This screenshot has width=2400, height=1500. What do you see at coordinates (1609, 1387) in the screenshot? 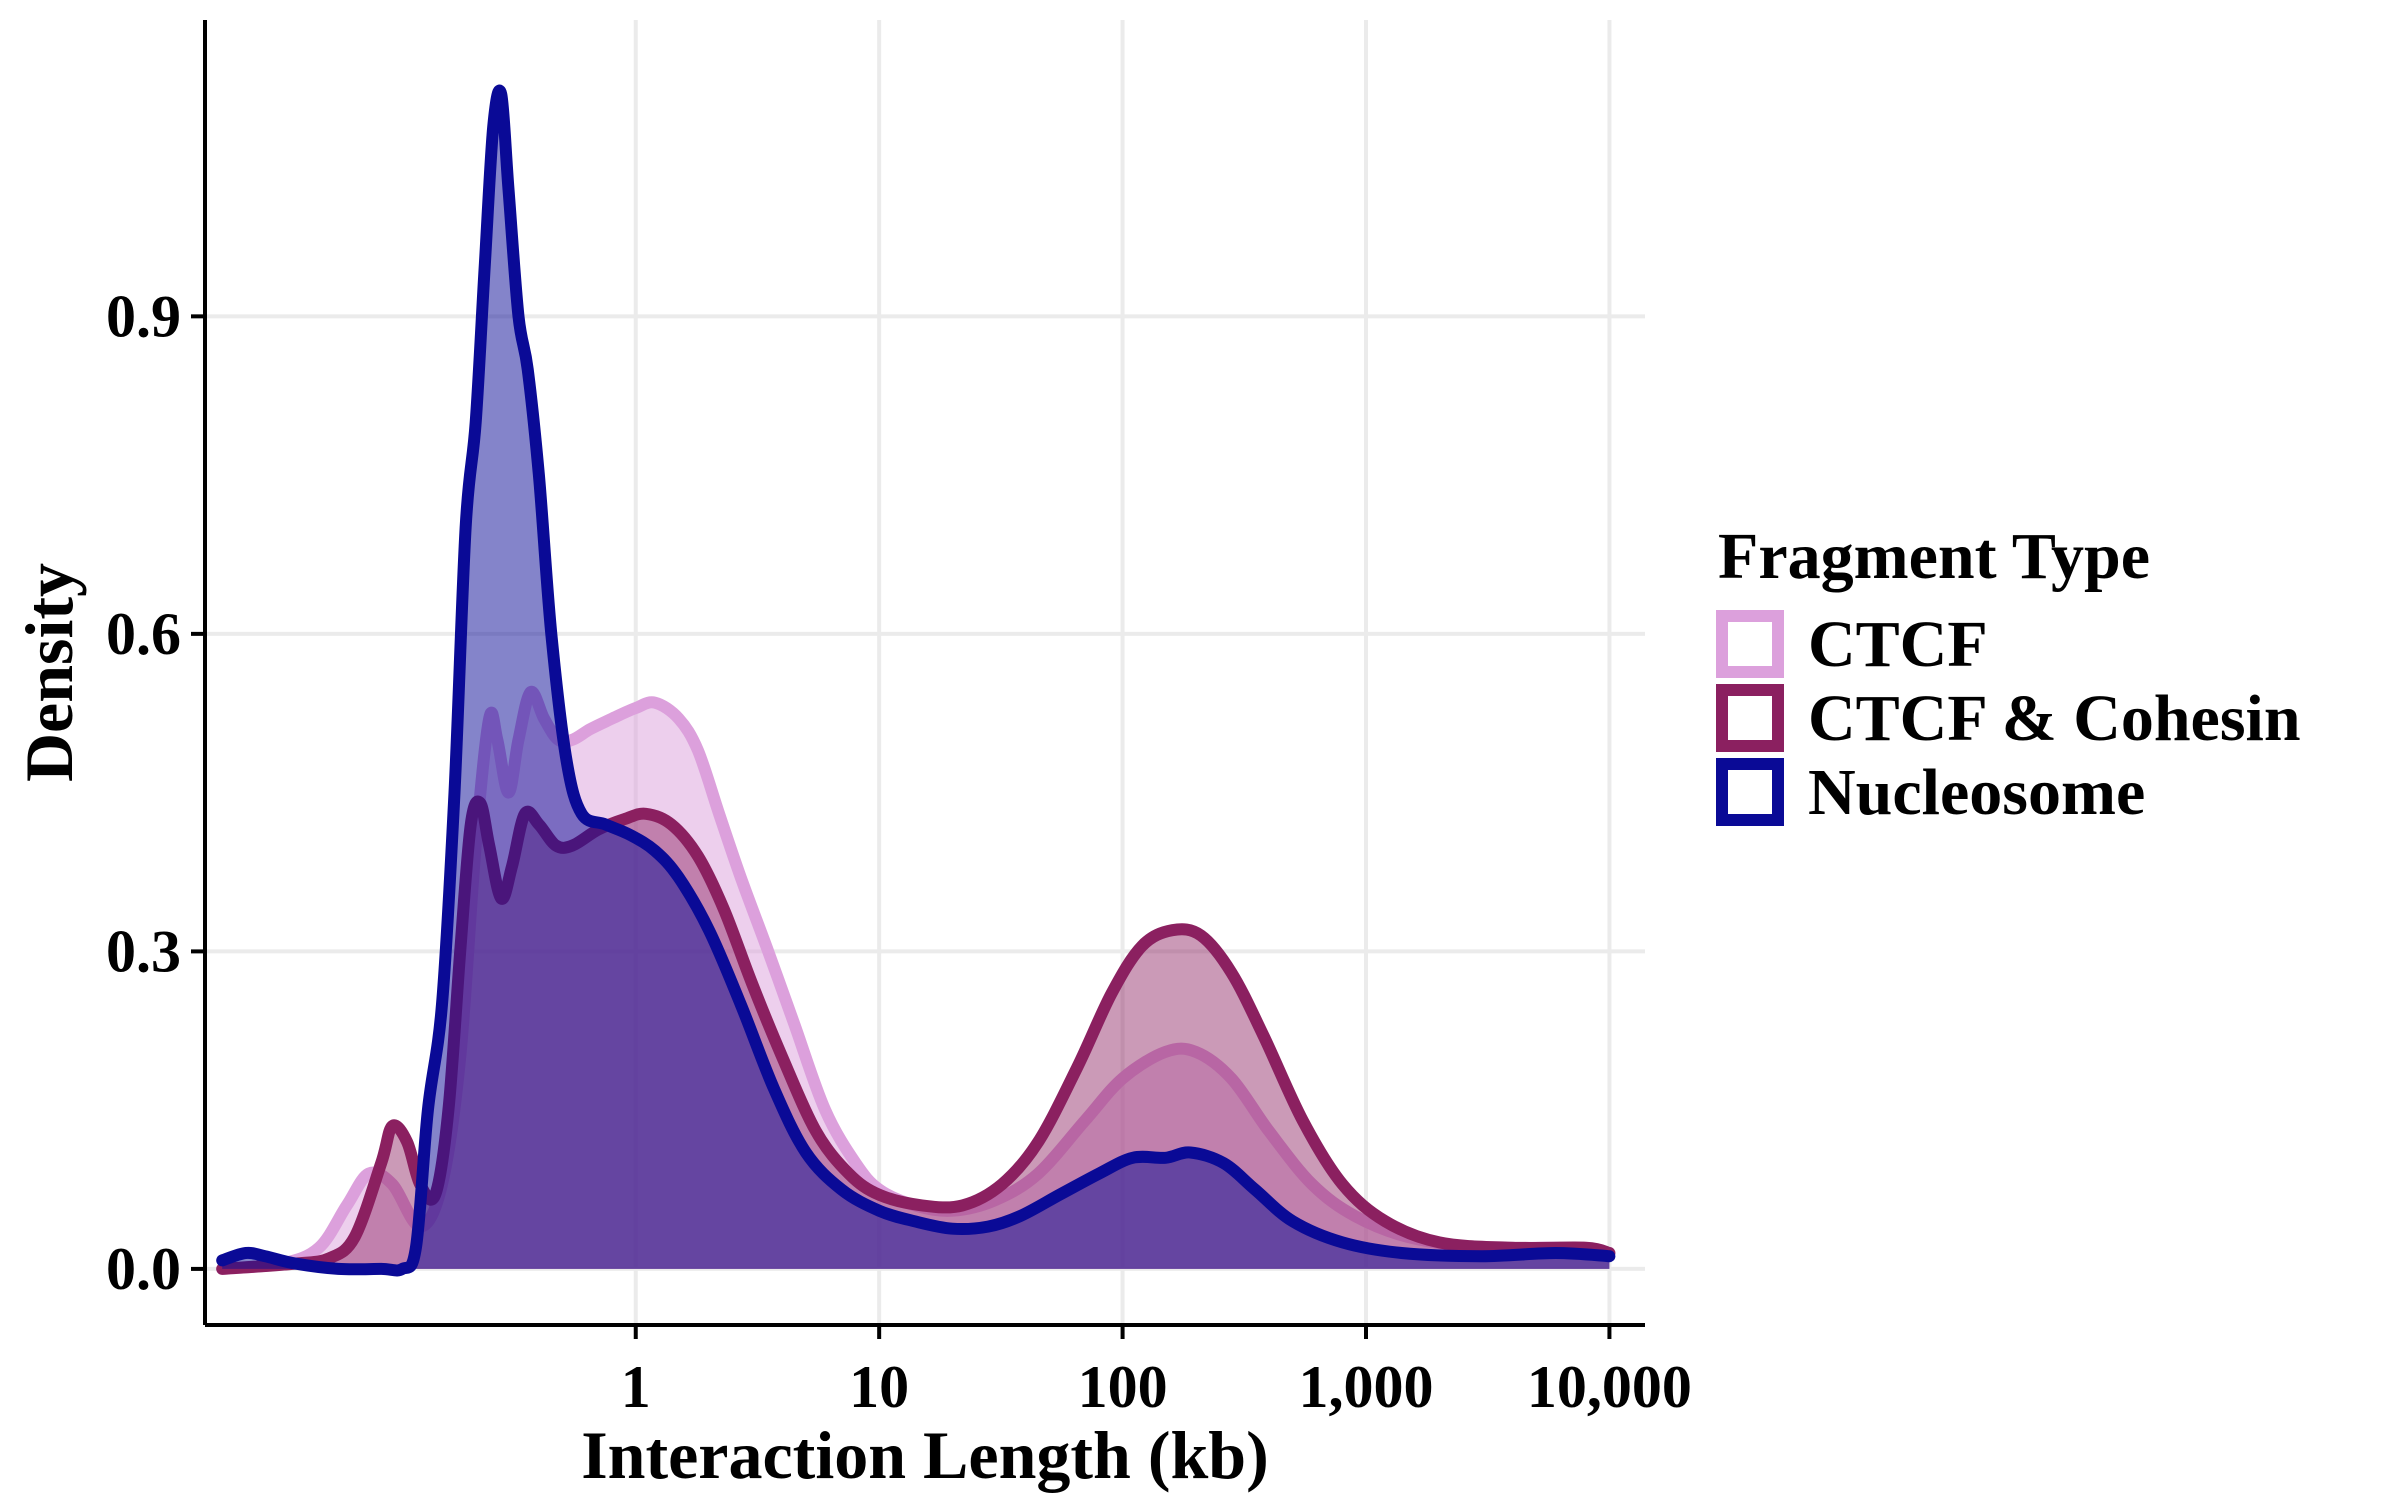
I see `x-tick-label: 10,000` at bounding box center [1609, 1387].